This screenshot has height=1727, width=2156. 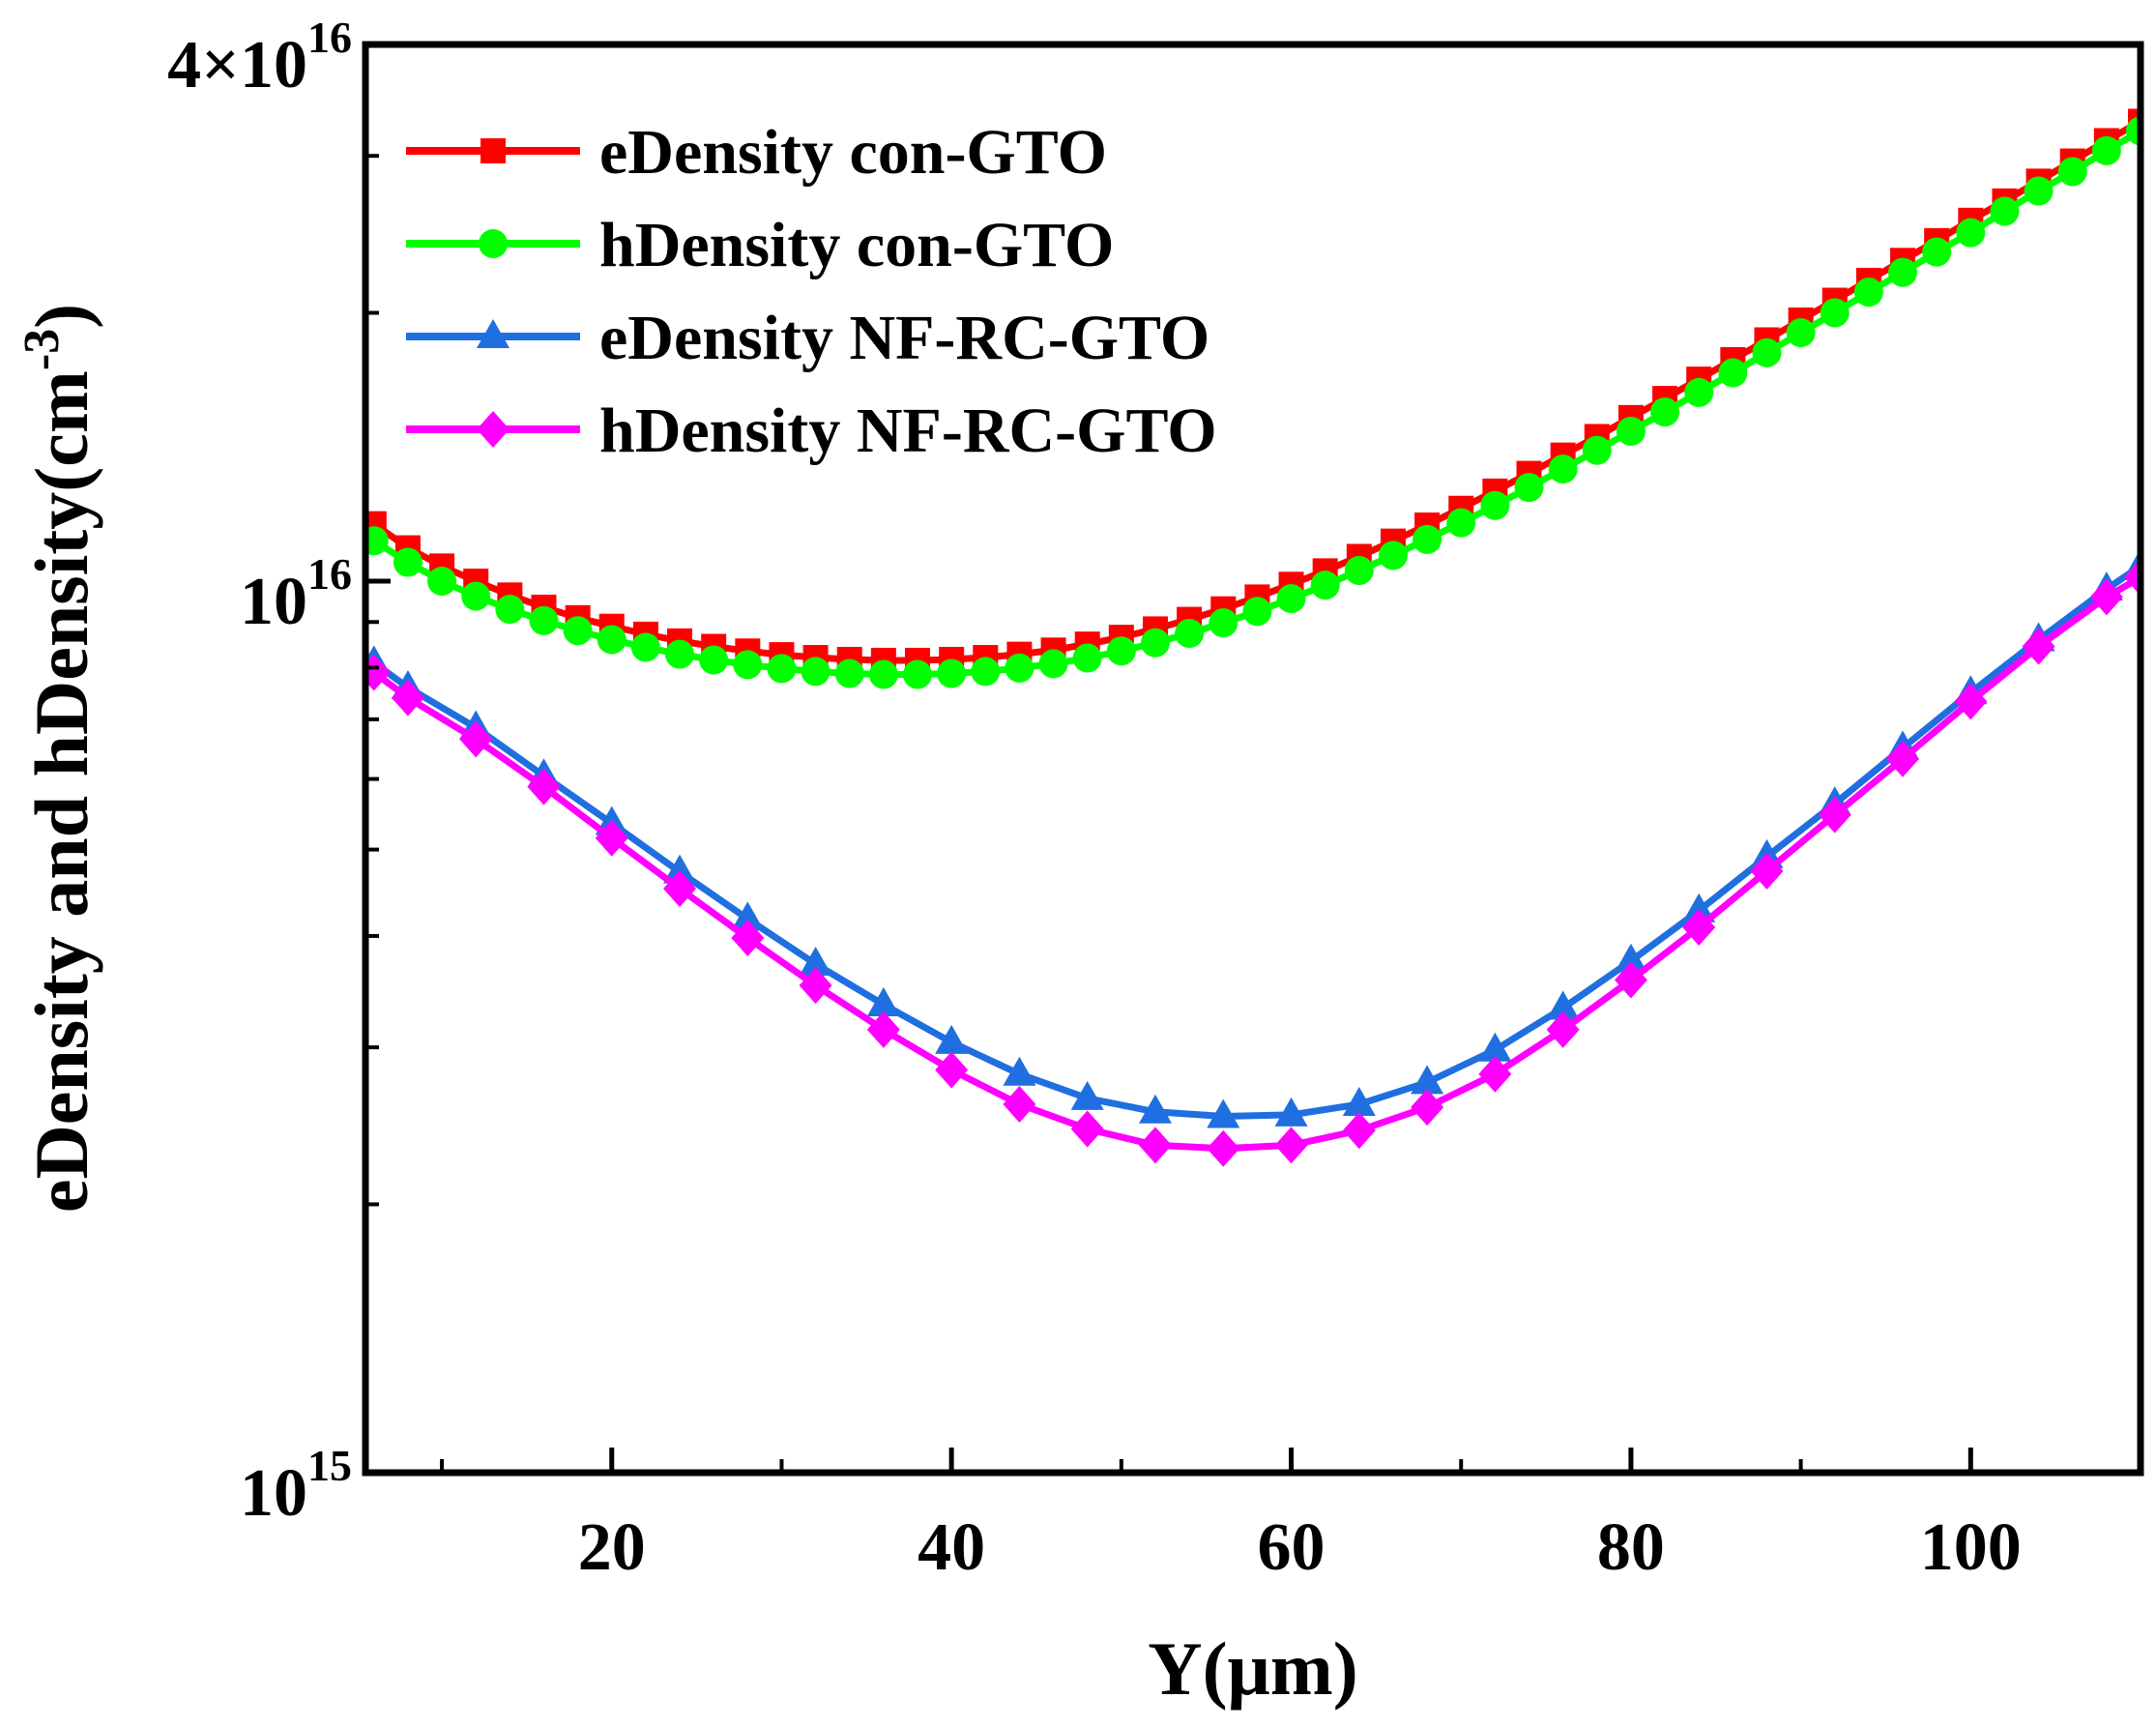 What do you see at coordinates (296, 594) in the screenshot?
I see `y-tick-label: 1016` at bounding box center [296, 594].